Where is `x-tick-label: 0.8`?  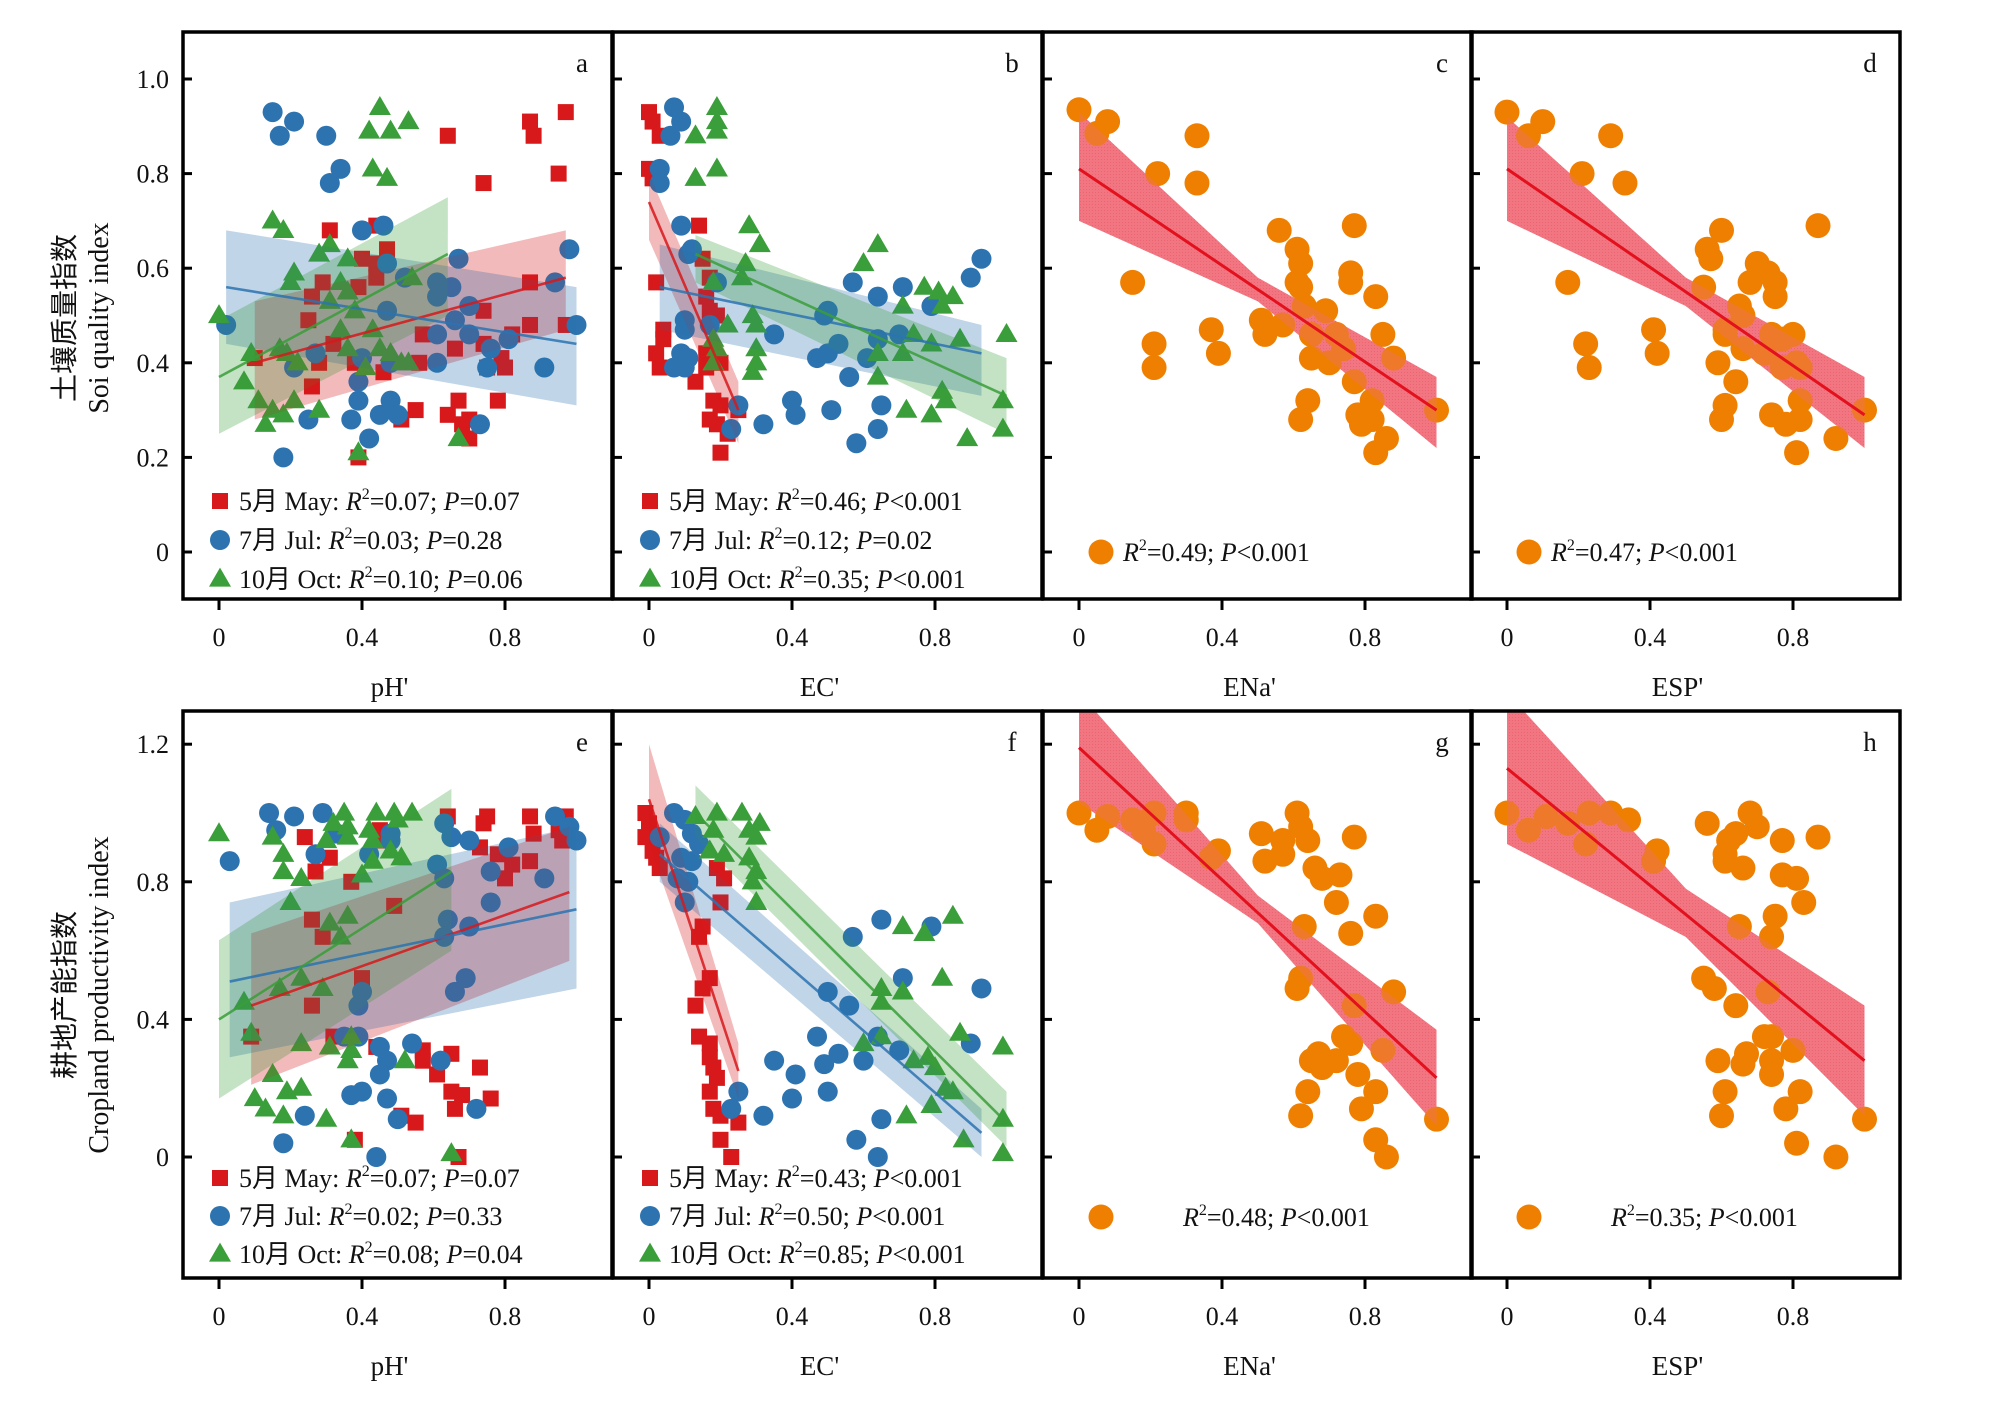 x-tick-label: 0.8 is located at coordinates (1365, 1316).